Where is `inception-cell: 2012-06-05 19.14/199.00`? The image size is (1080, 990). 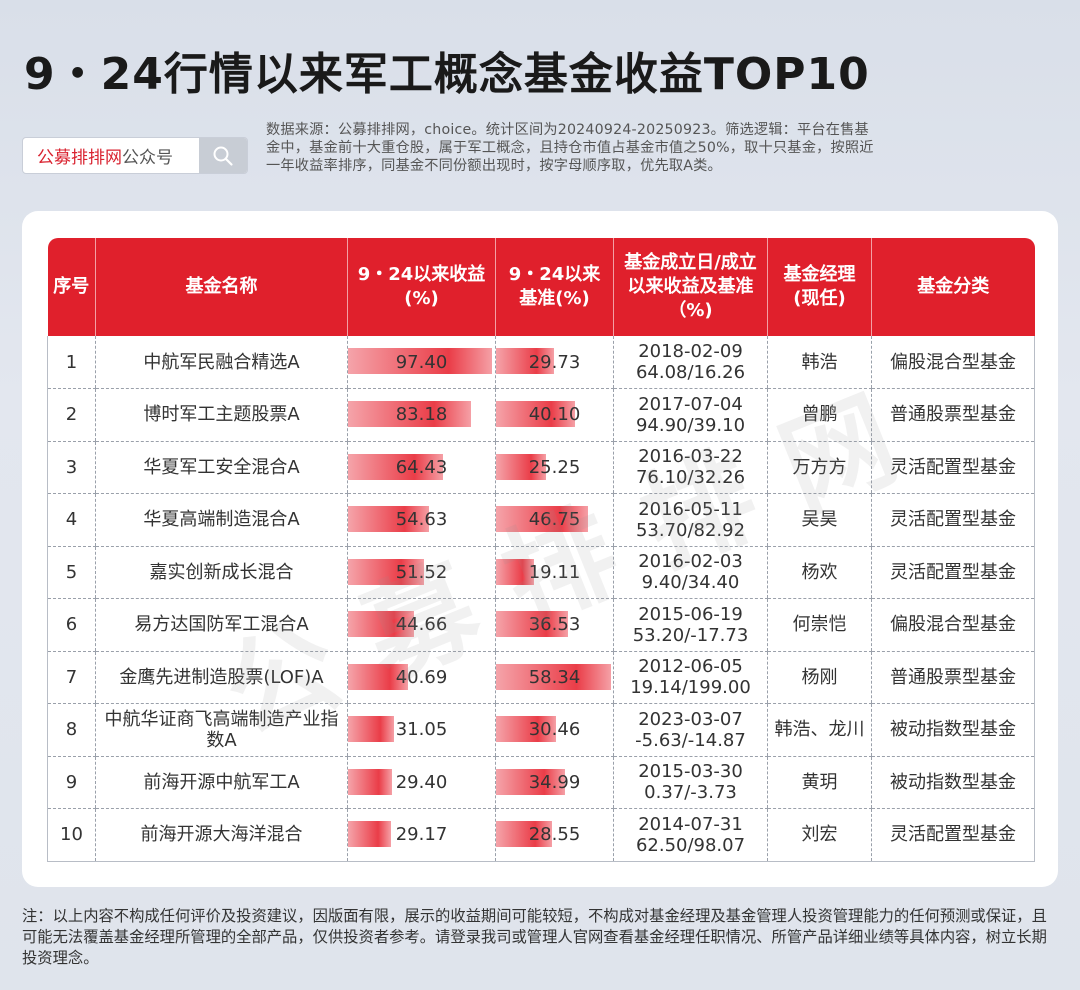
inception-cell: 2012-06-05 19.14/199.00 is located at coordinates (690, 677).